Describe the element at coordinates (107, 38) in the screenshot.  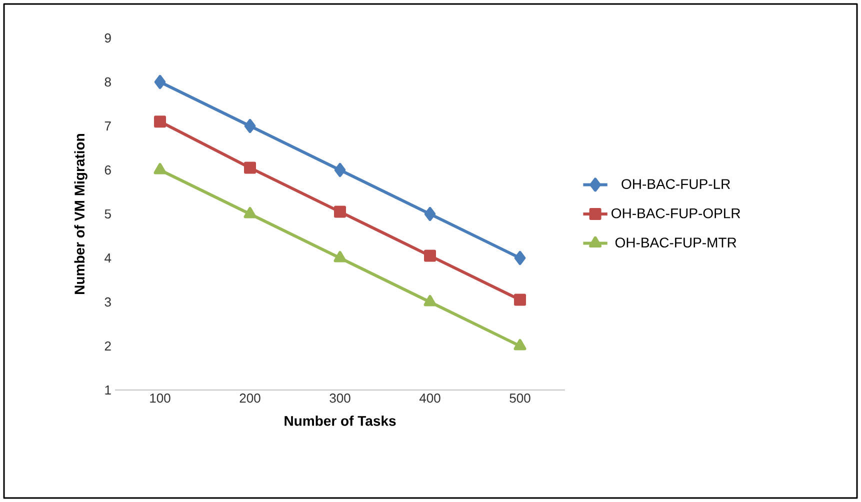
I see `y-tick-label: 9` at that location.